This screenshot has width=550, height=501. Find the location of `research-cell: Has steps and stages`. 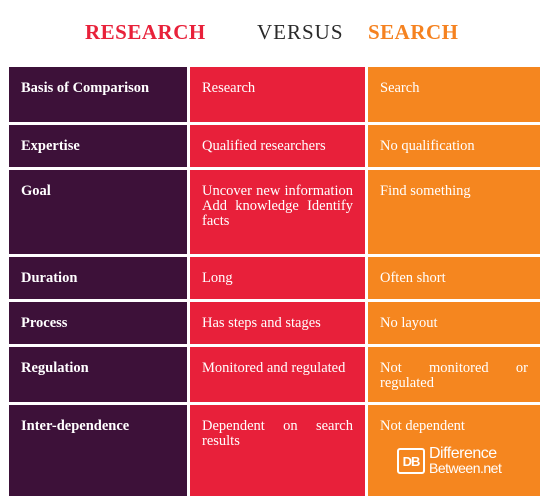

research-cell: Has steps and stages is located at coordinates (277, 323).